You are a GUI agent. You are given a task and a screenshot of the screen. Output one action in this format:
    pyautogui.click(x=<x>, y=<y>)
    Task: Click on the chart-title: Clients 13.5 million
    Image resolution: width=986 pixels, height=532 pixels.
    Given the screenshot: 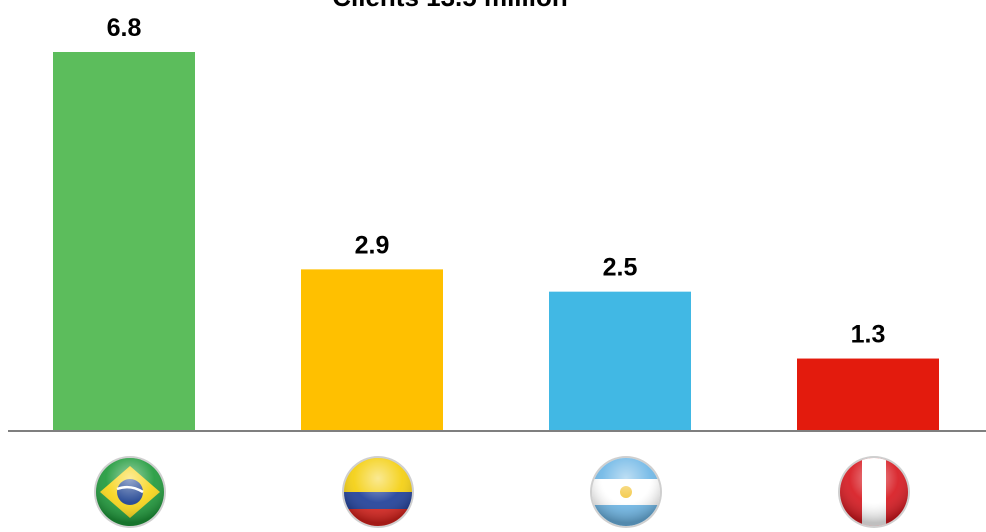 What is the action you would take?
    pyautogui.click(x=450, y=6)
    